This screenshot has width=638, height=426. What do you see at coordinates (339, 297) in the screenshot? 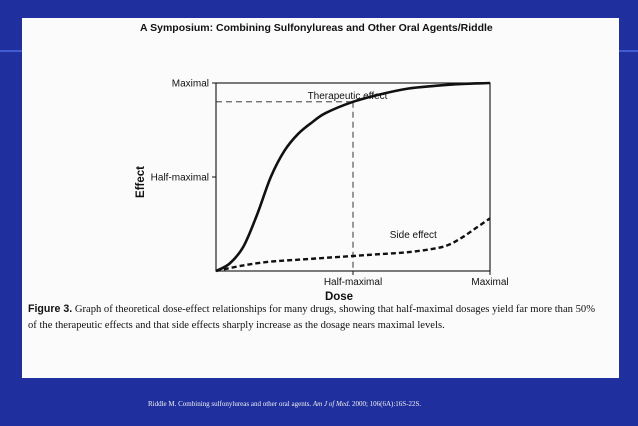
I see `x-axis-label: Dose` at bounding box center [339, 297].